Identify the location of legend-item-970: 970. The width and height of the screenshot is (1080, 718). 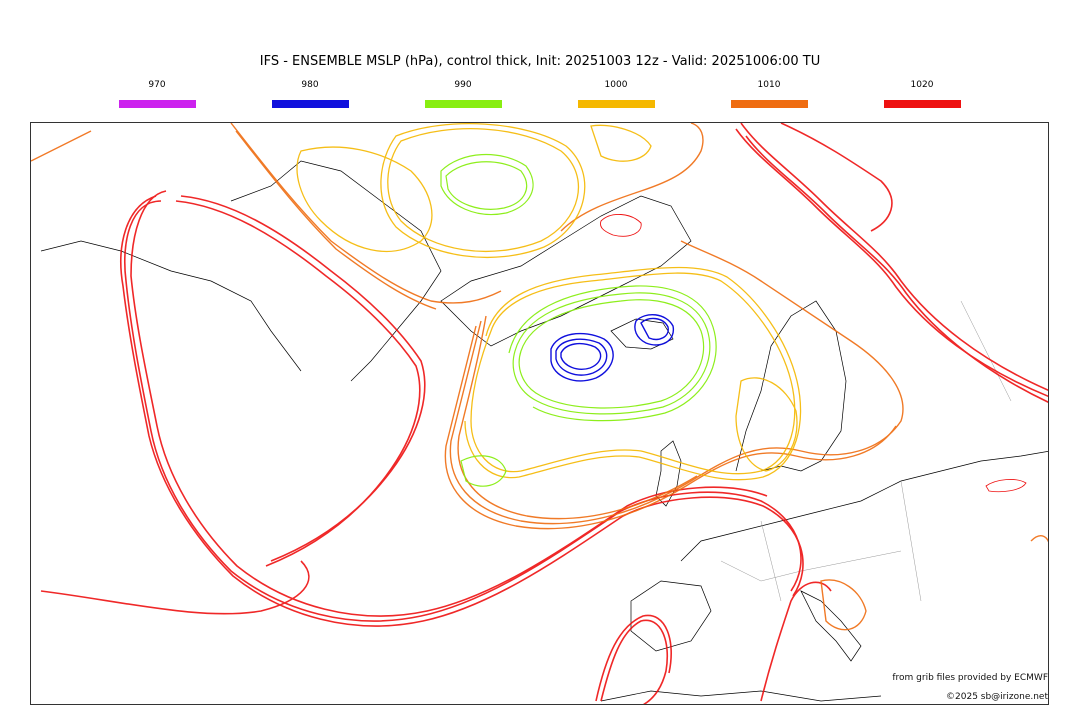
(157, 94).